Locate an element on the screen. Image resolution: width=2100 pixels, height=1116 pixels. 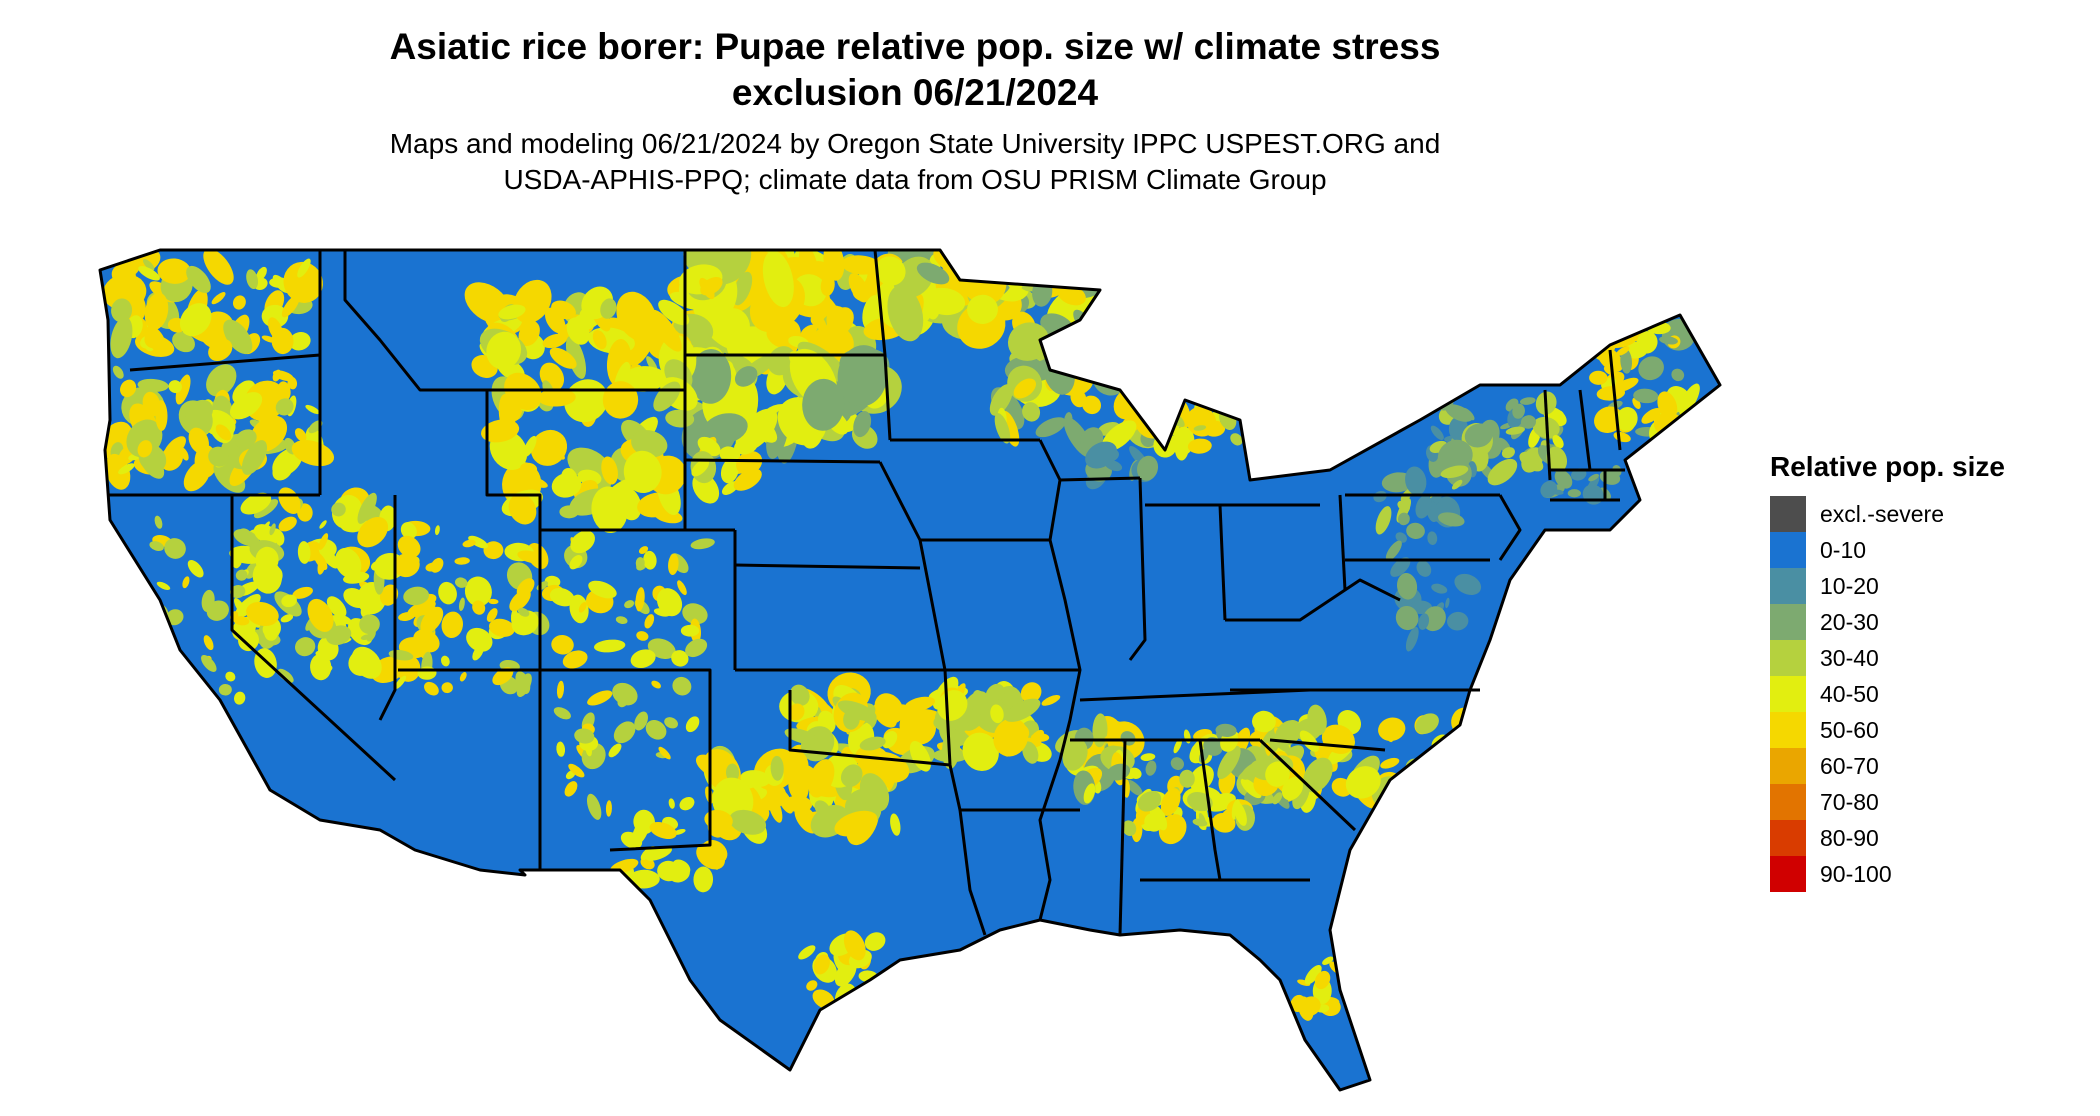
border-mt-id is located at coordinates (415, 321).